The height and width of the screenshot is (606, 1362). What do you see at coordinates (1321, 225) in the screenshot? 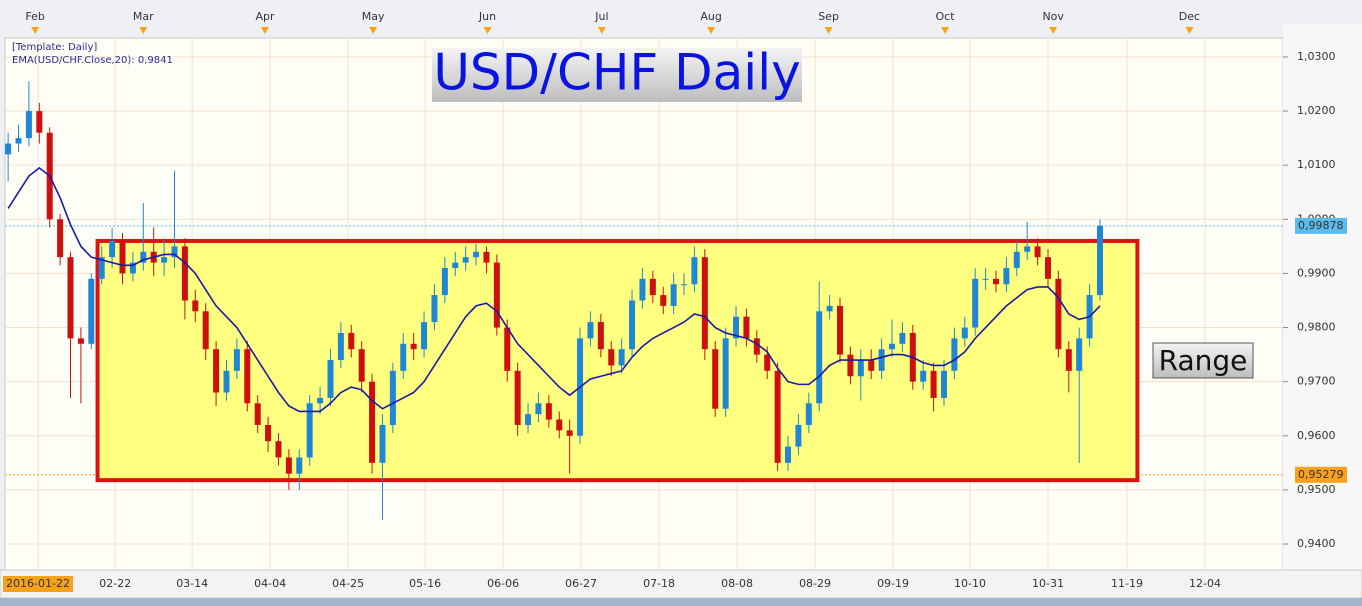
I see `price-label: 0,99878` at bounding box center [1321, 225].